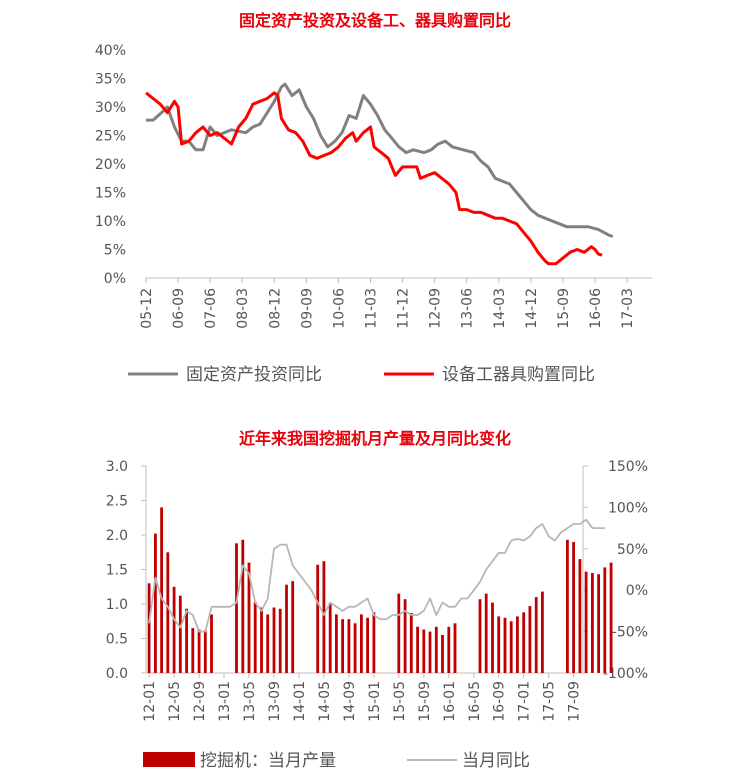  Describe the element at coordinates (361, 375) in the screenshot. I see `chart1-legend: 固定资产投资同比 设备工器具购置同比` at that location.